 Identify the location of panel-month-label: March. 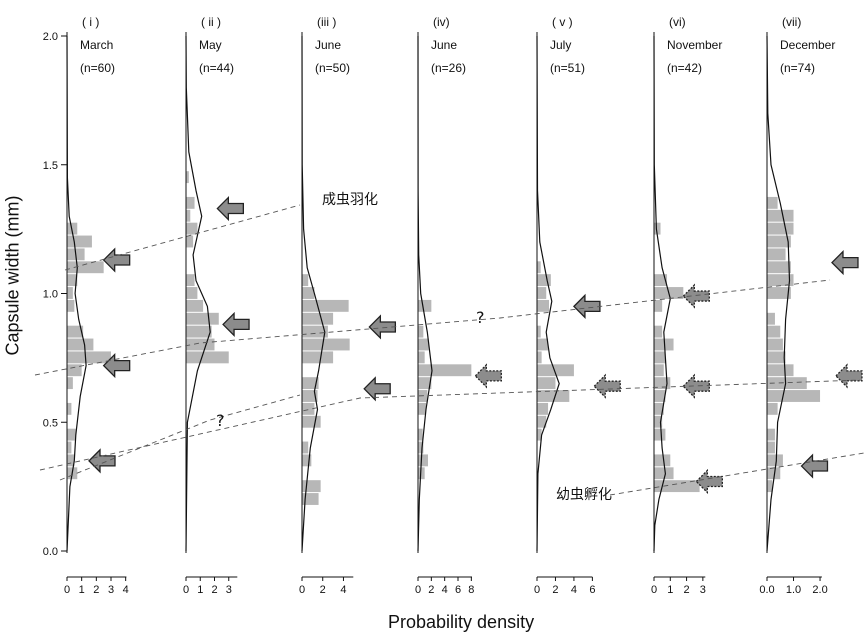
(96, 45).